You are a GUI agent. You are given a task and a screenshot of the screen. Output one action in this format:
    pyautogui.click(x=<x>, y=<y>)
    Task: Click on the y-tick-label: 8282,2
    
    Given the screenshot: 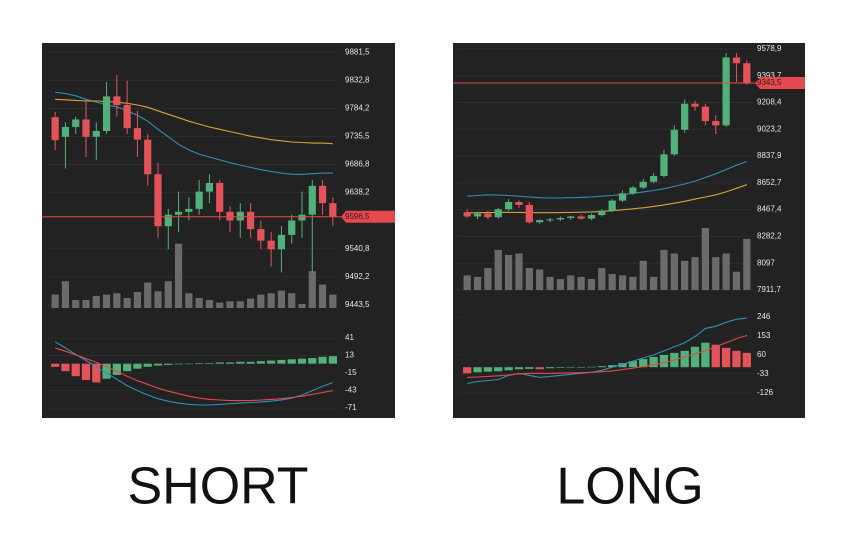 What is the action you would take?
    pyautogui.click(x=769, y=236)
    